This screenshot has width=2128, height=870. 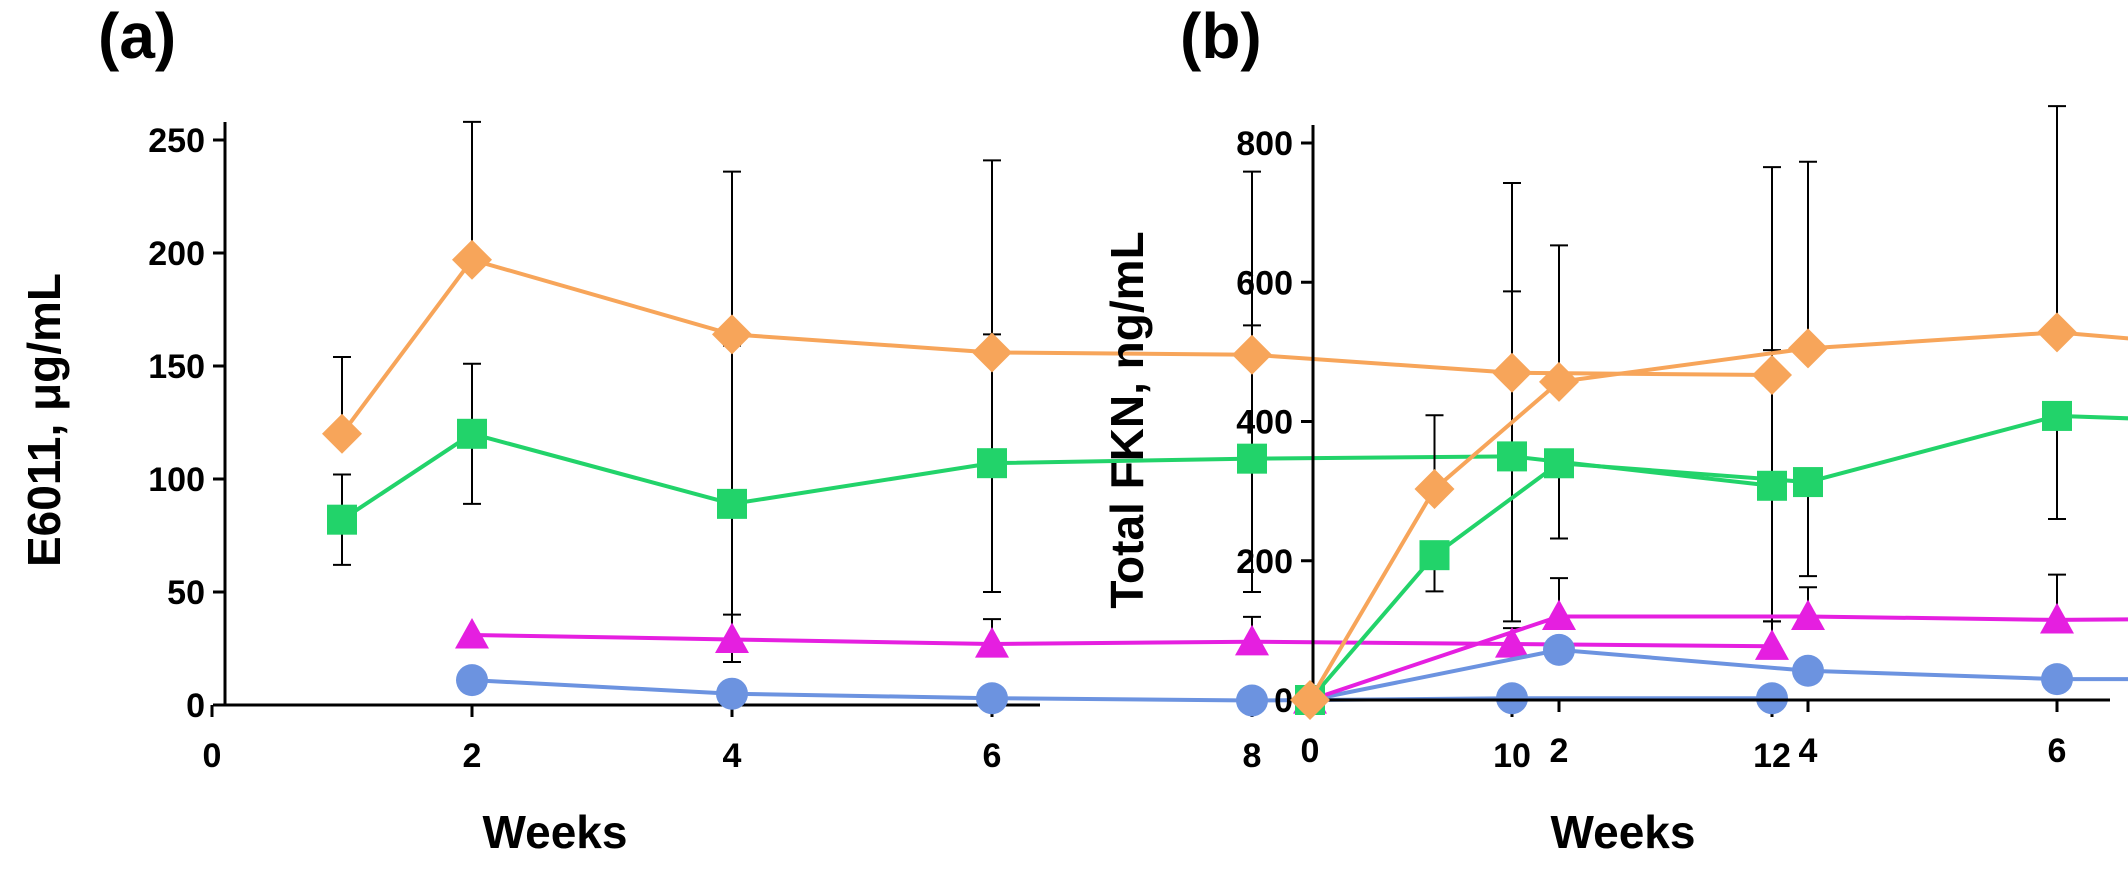 What do you see at coordinates (472, 756) in the screenshot?
I see `panel-a-x-tick-label: 2` at bounding box center [472, 756].